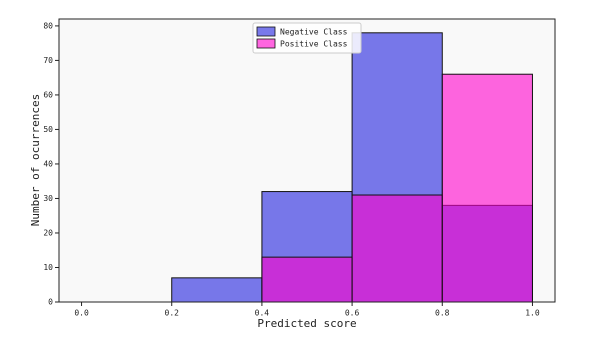 This screenshot has width=600, height=337. Describe the element at coordinates (306, 323) in the screenshot. I see `x-axis-label: Predicted score` at that location.